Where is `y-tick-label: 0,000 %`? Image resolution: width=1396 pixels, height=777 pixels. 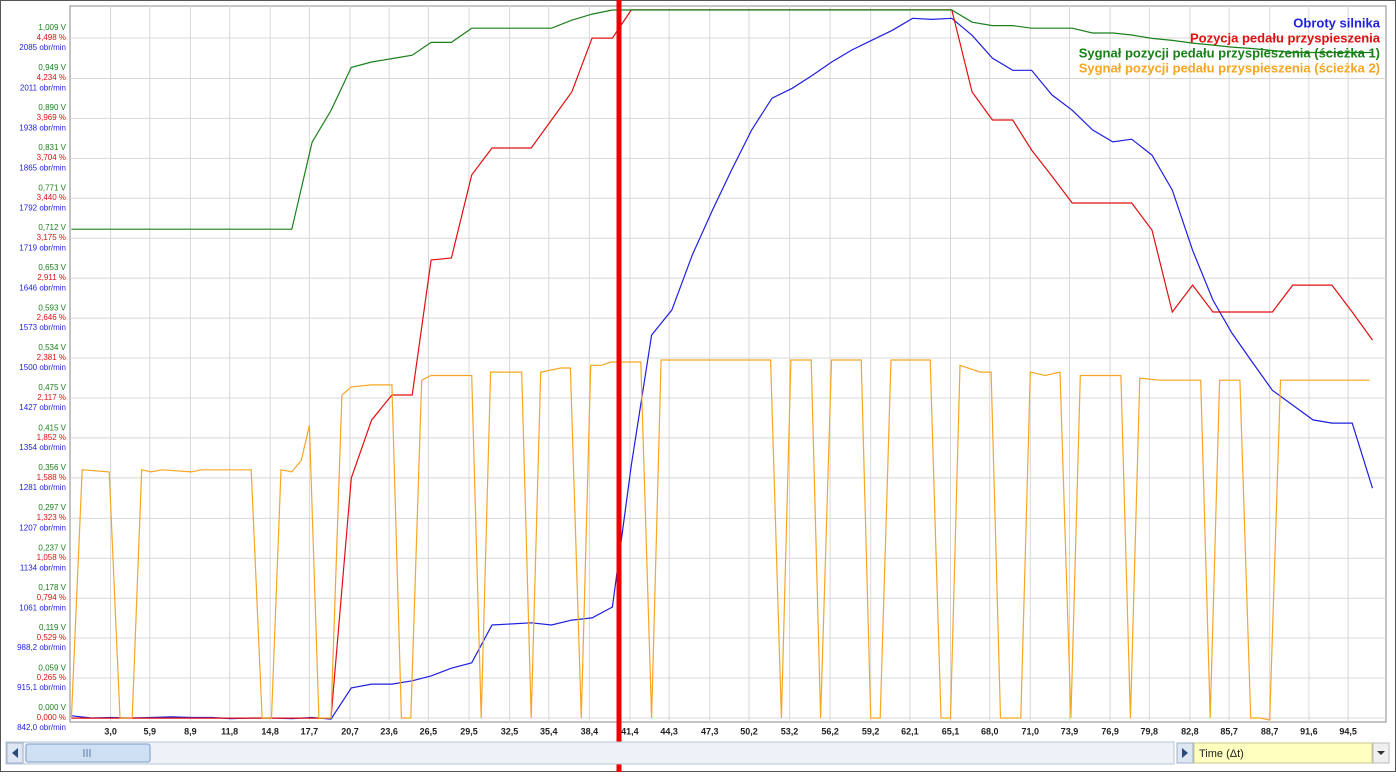
y-tick-label: 0,000 % is located at coordinates (51, 717).